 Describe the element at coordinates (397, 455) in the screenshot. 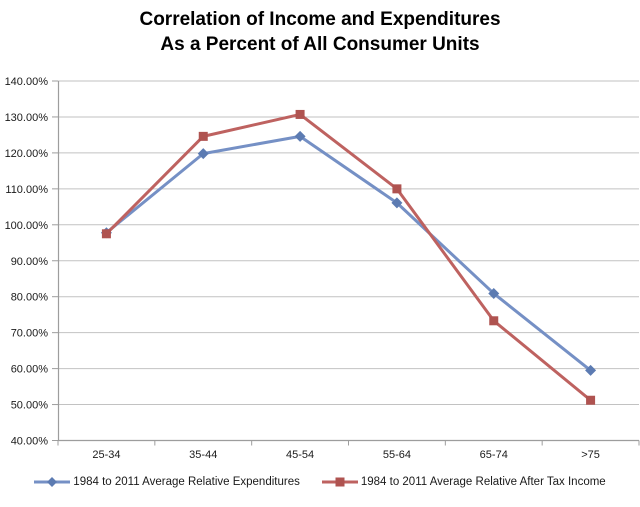

I see `x-tick-label: 55-64` at that location.